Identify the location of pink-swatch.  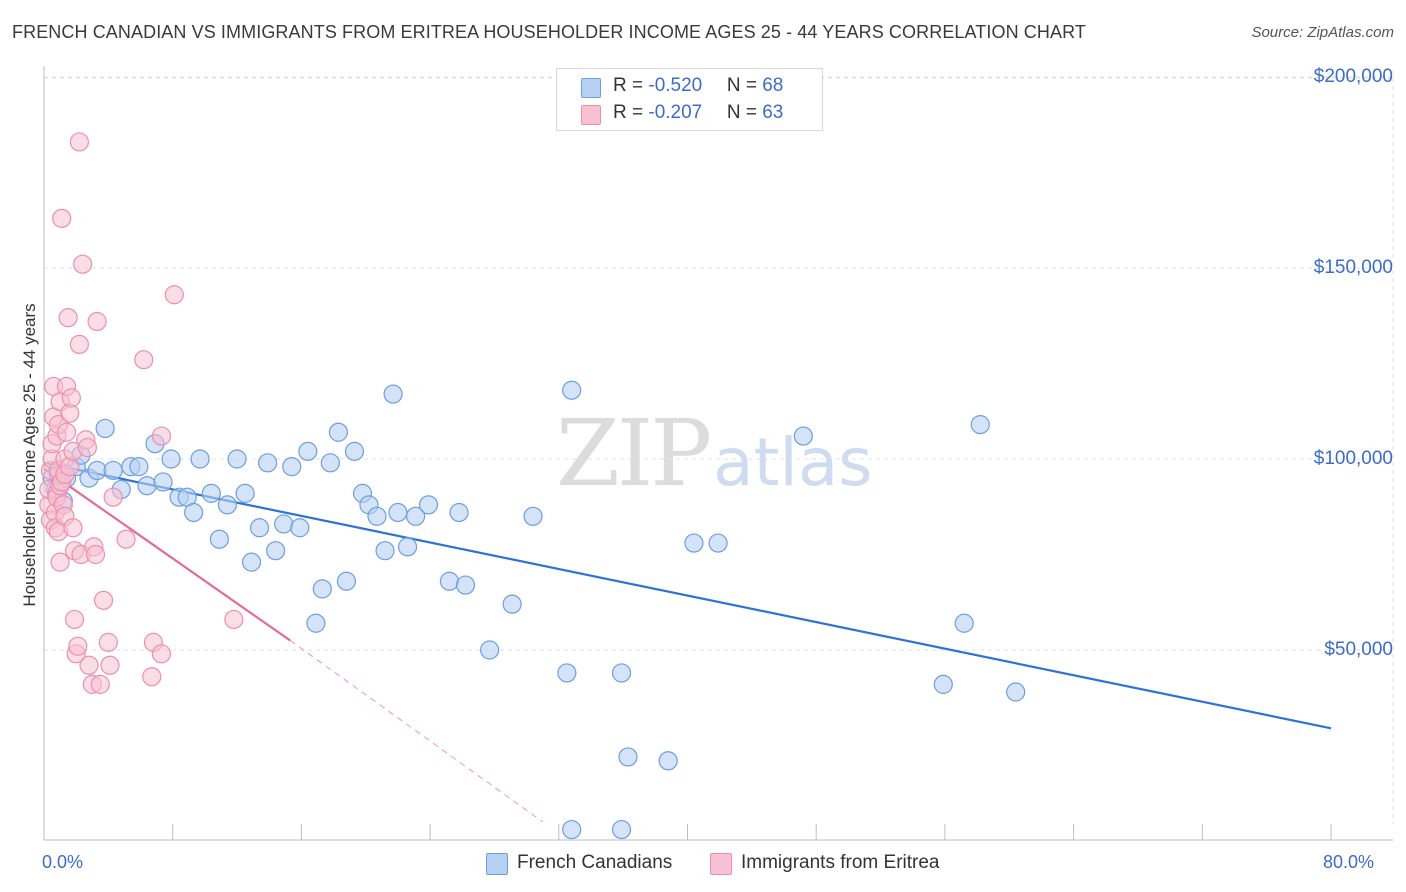
(591, 115).